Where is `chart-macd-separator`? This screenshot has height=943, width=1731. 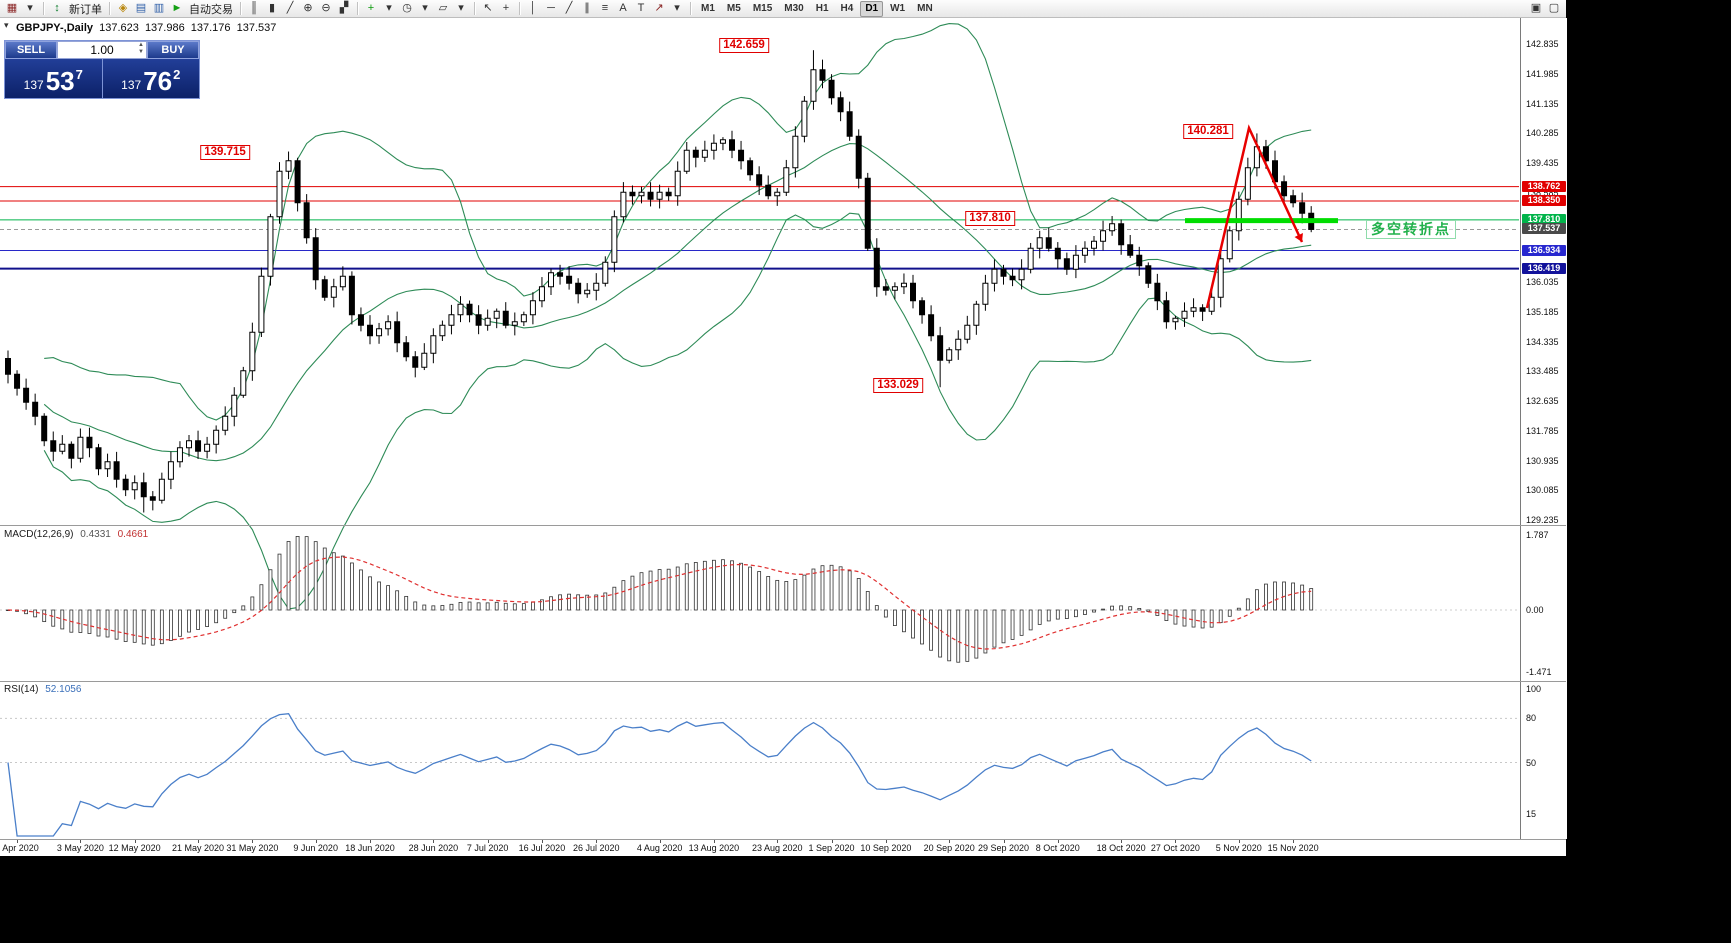 chart-macd-separator is located at coordinates (783, 525).